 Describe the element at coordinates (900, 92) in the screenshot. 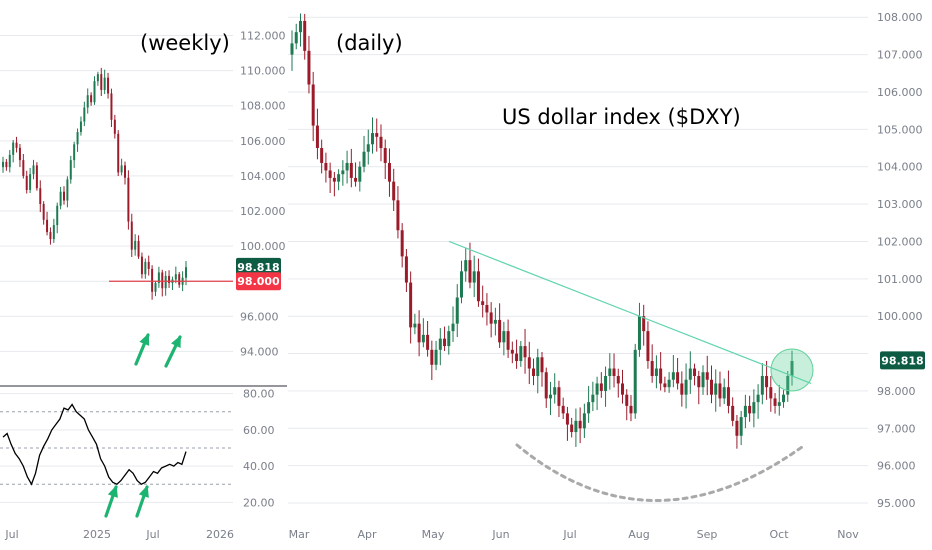

I see `daily-ytick-label: 106.000` at that location.